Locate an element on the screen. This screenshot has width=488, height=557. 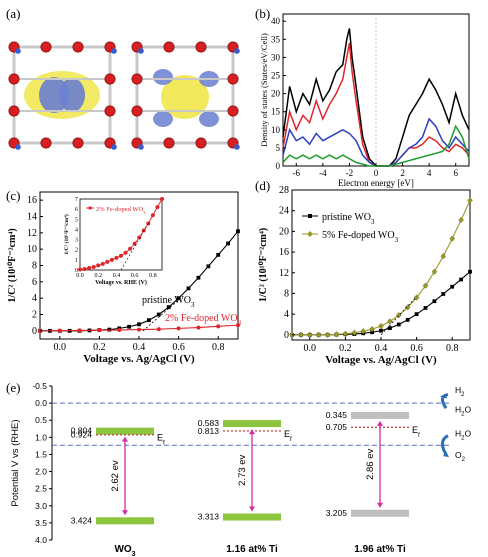
x-tick-label: 0.4 is located at coordinates (139, 347).